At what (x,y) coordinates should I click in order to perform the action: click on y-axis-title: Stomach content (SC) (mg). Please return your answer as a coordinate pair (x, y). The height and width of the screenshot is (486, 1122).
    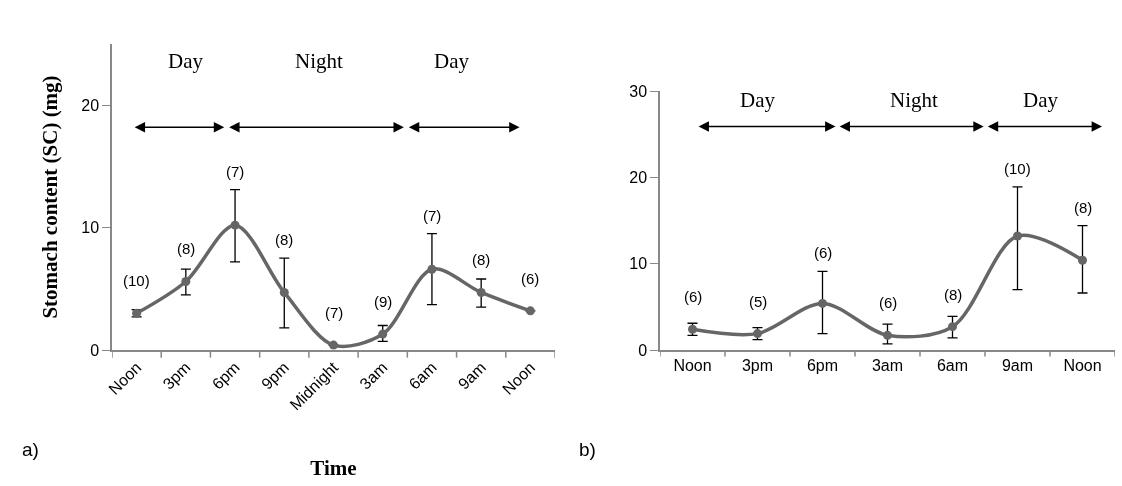
    Looking at the image, I should click on (49, 197).